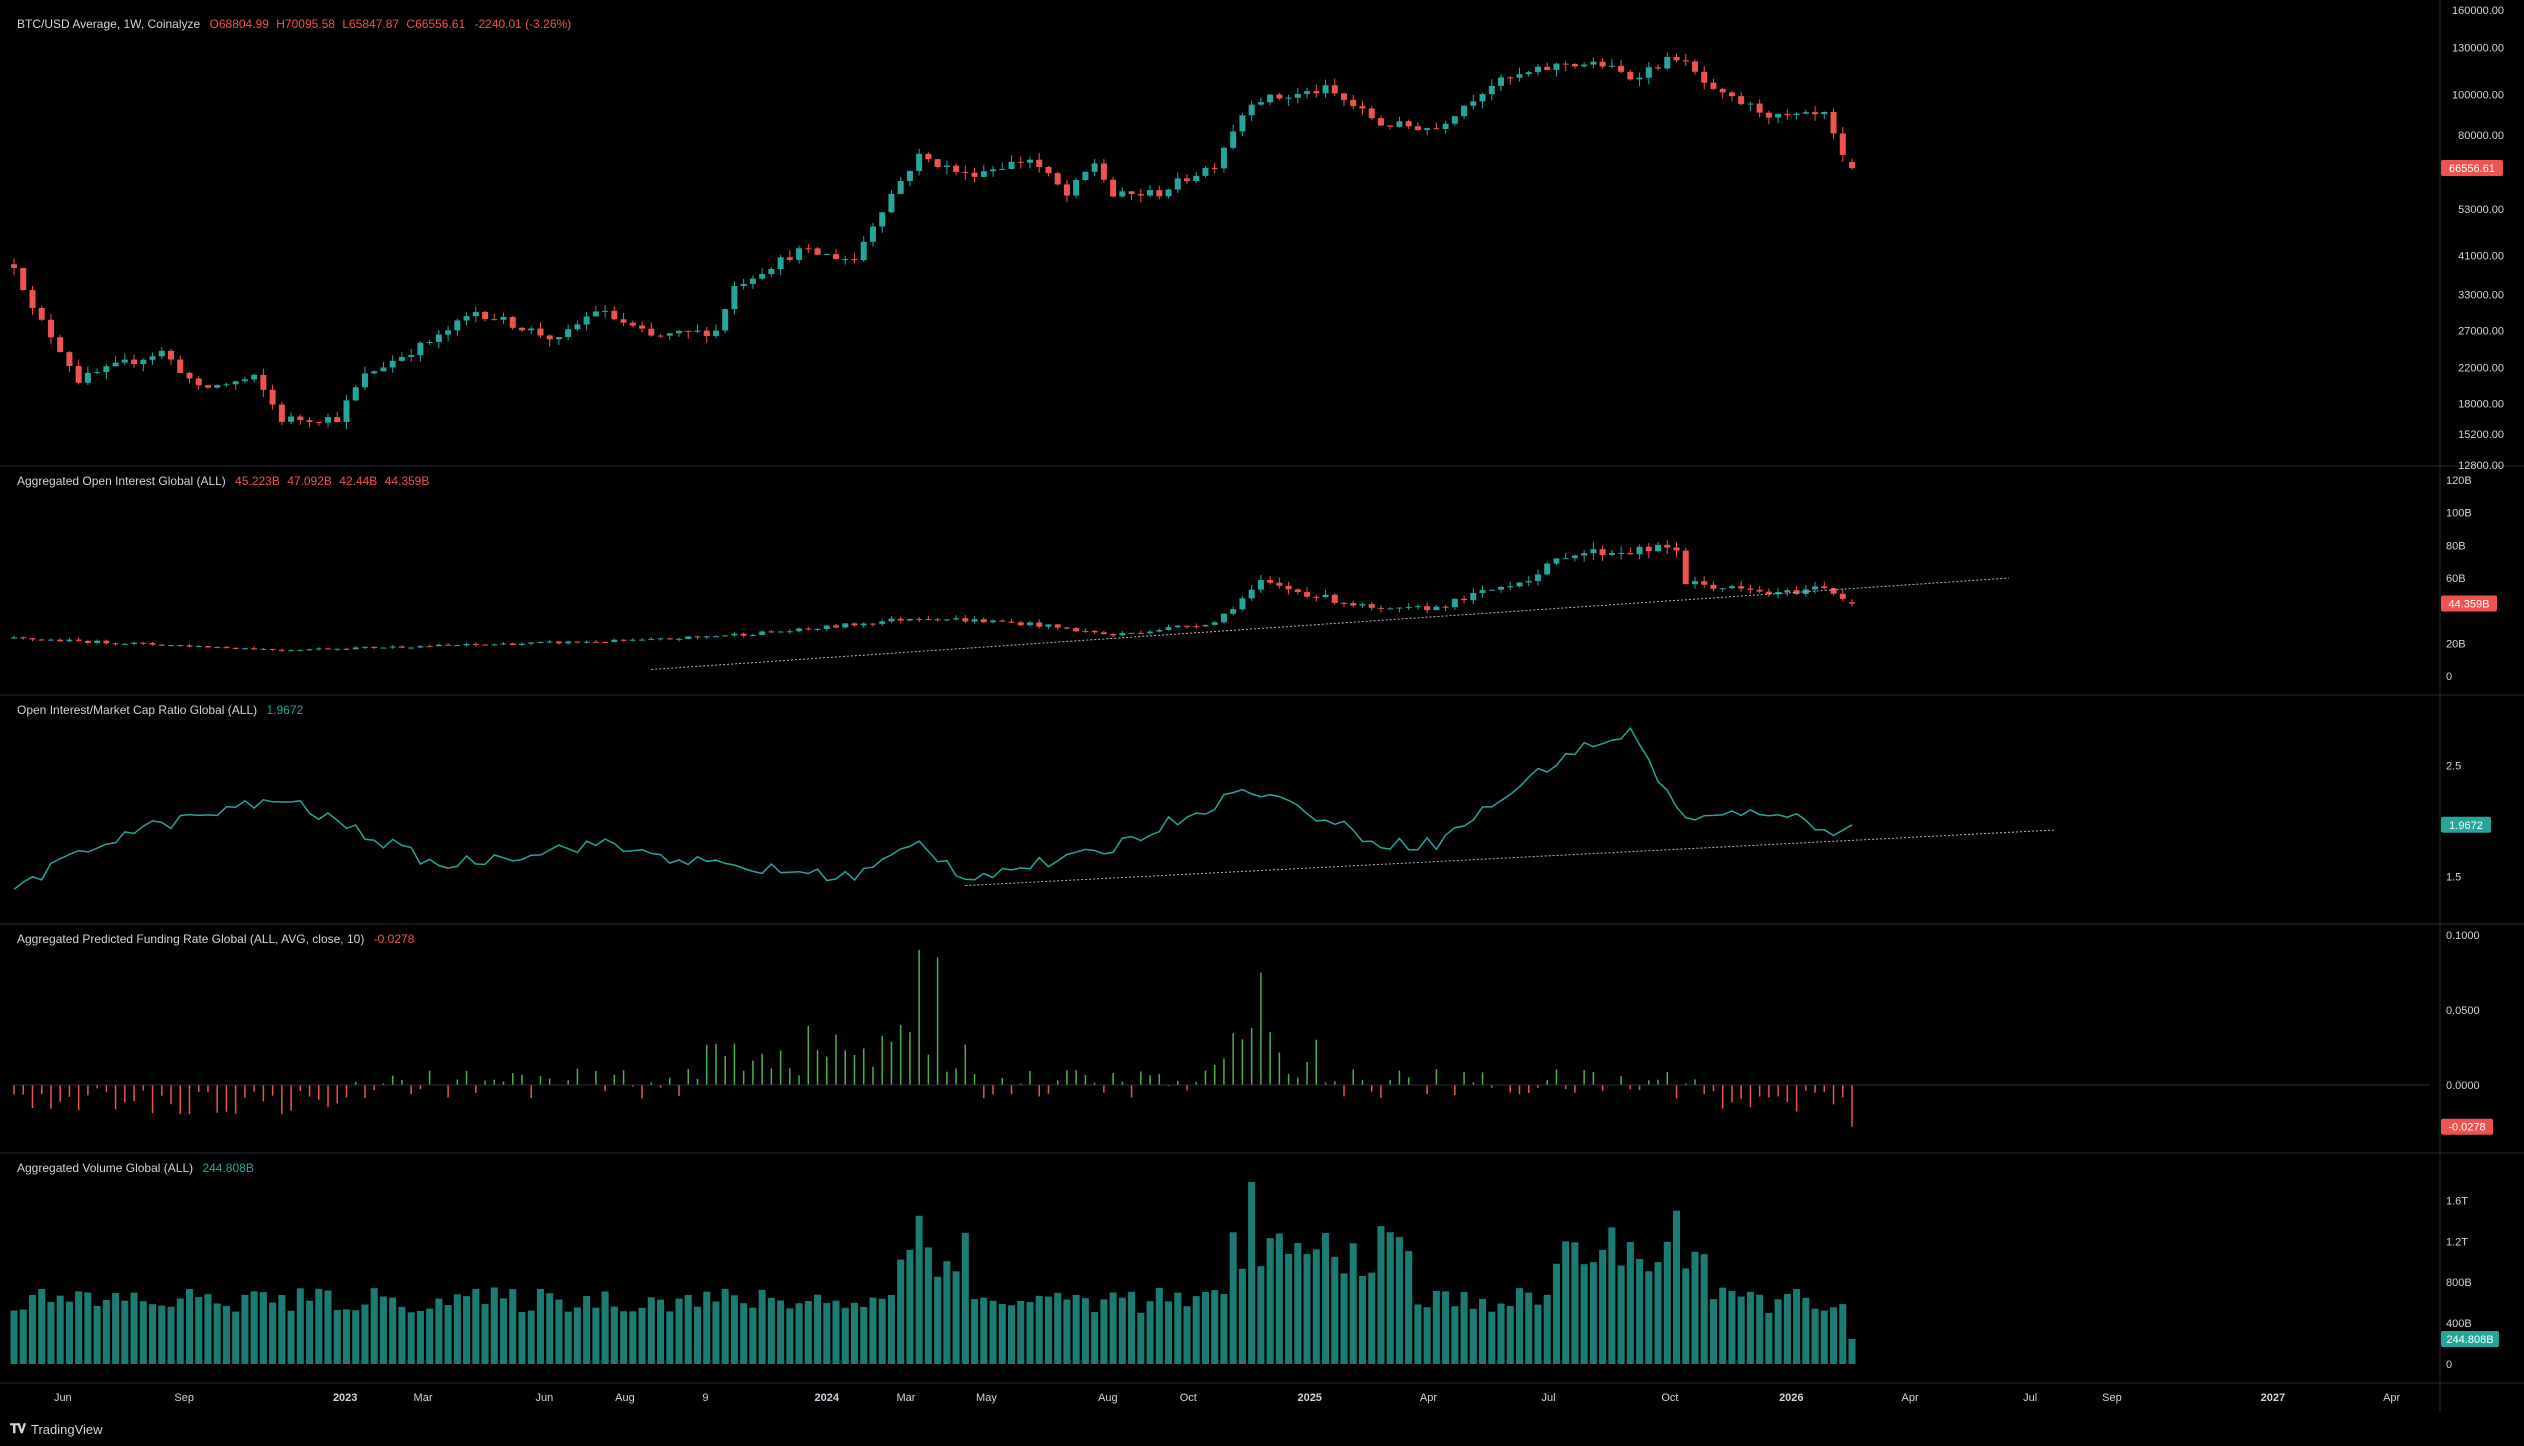 This screenshot has height=1446, width=2524. I want to click on last-price-badge, so click(2472, 168).